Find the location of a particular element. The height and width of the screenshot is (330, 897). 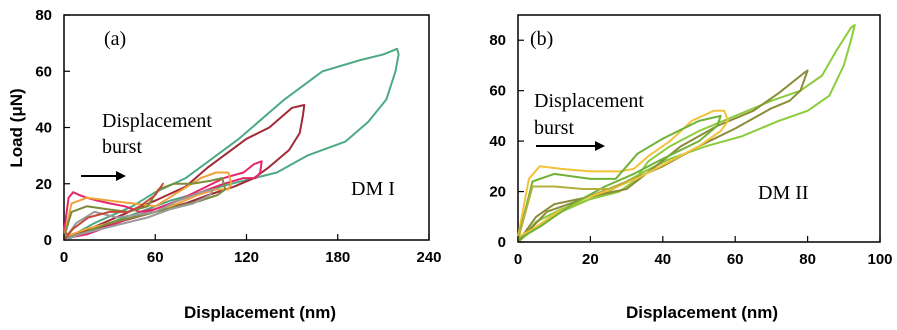

chart-a-x-tick-label: 60 is located at coordinates (155, 257).